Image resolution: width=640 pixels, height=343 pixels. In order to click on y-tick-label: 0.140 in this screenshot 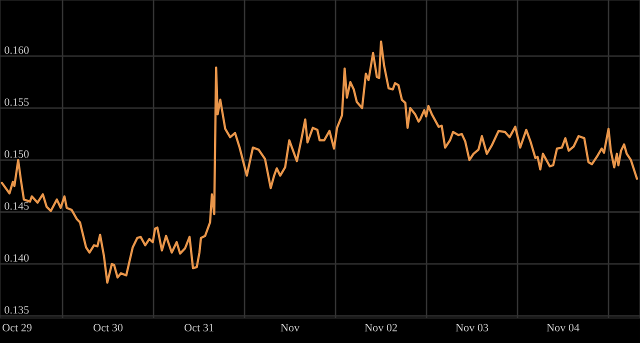, I will do `click(16, 258)`.